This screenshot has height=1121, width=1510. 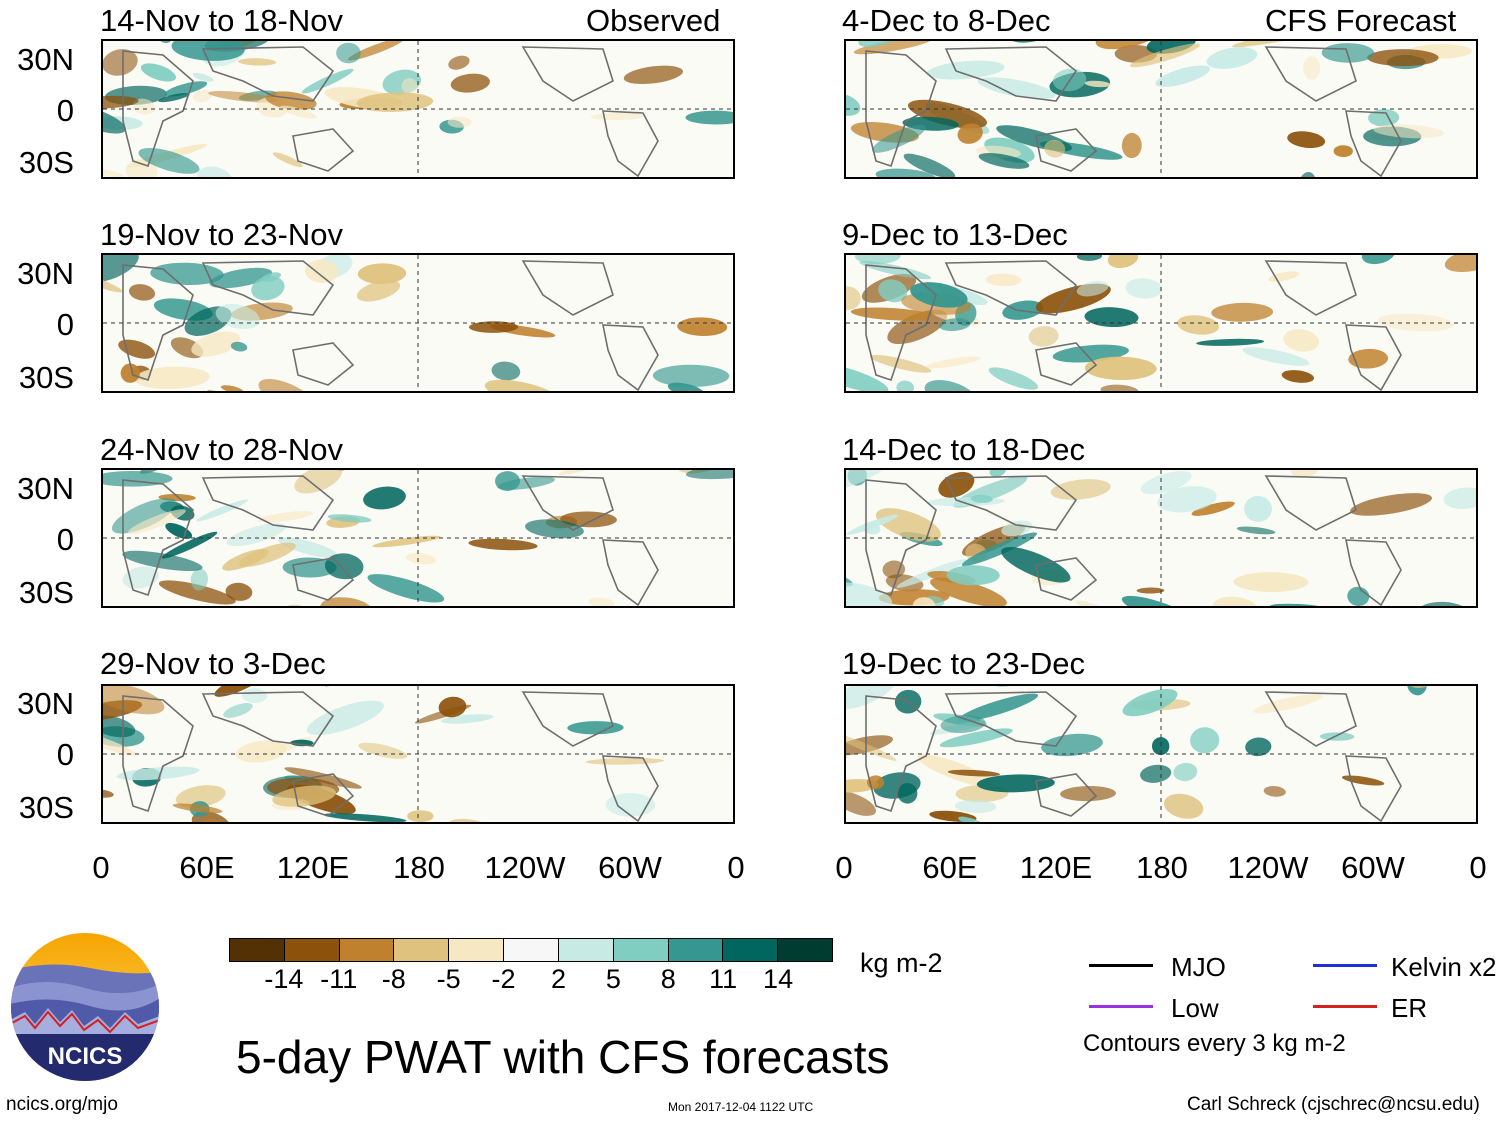 What do you see at coordinates (46, 162) in the screenshot?
I see `lat-30s-row1: 30S` at bounding box center [46, 162].